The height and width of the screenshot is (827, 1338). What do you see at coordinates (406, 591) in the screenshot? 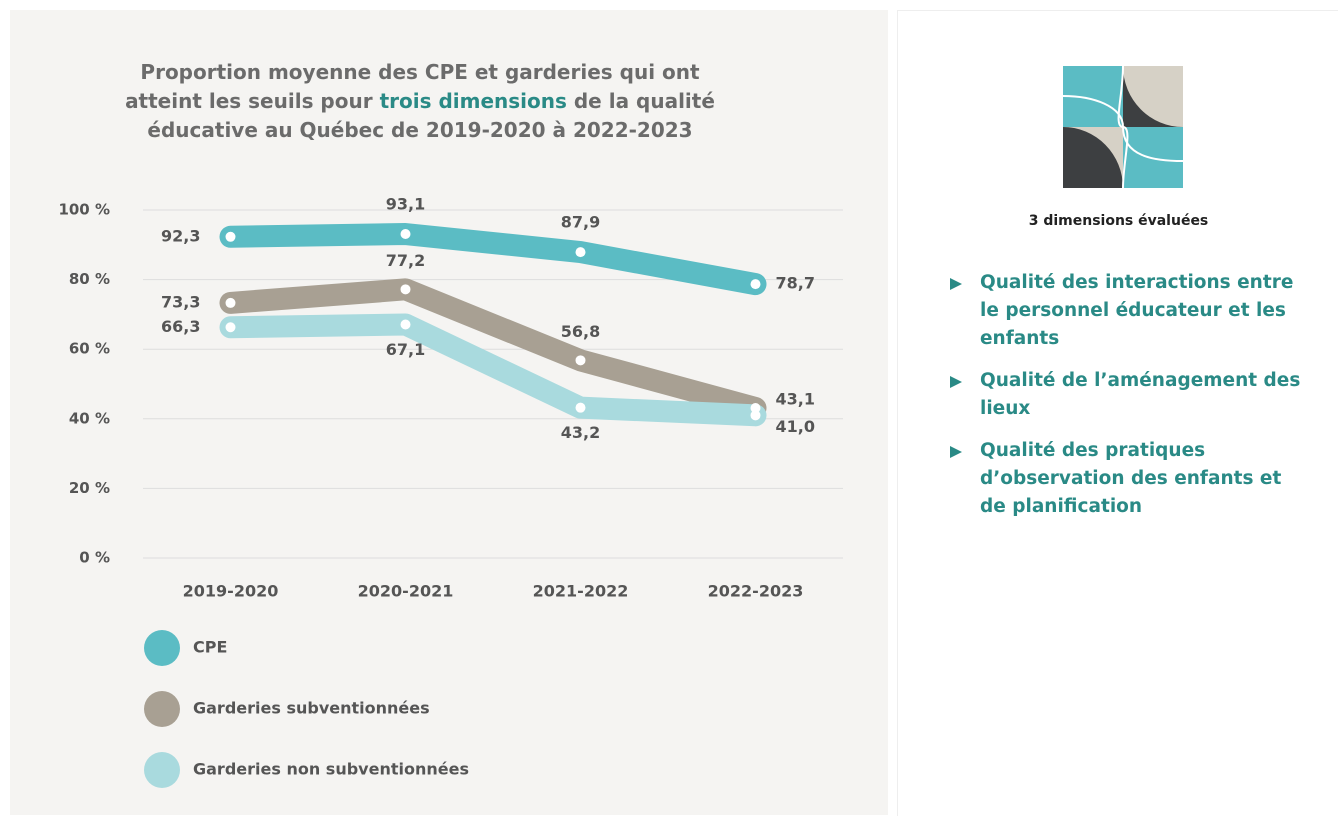
I see `x-tick-label: 2020-2021` at bounding box center [406, 591].